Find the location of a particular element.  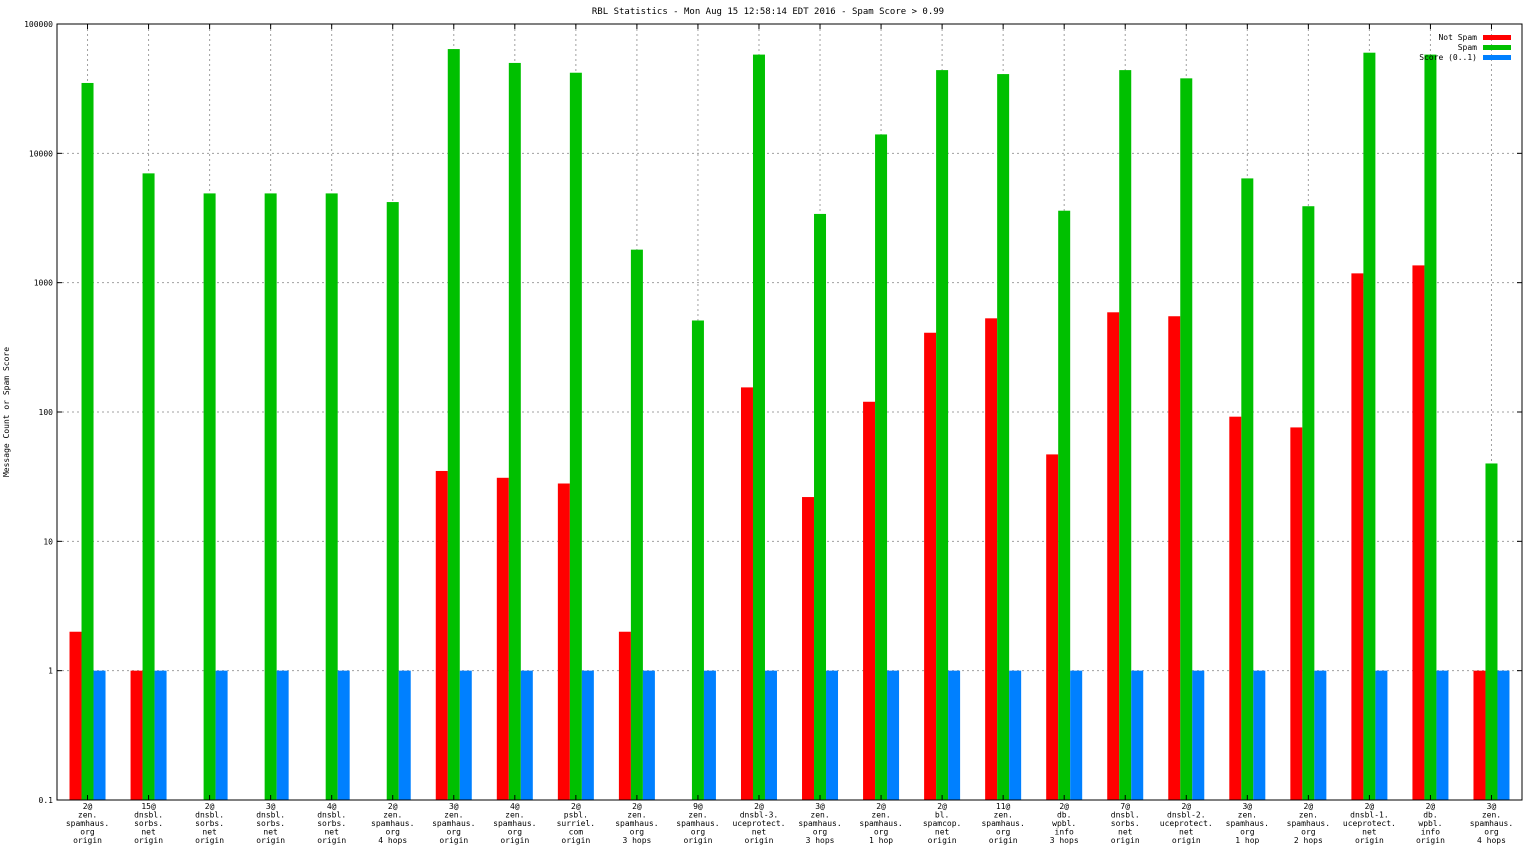

x-category-label: bl. is located at coordinates (942, 815).